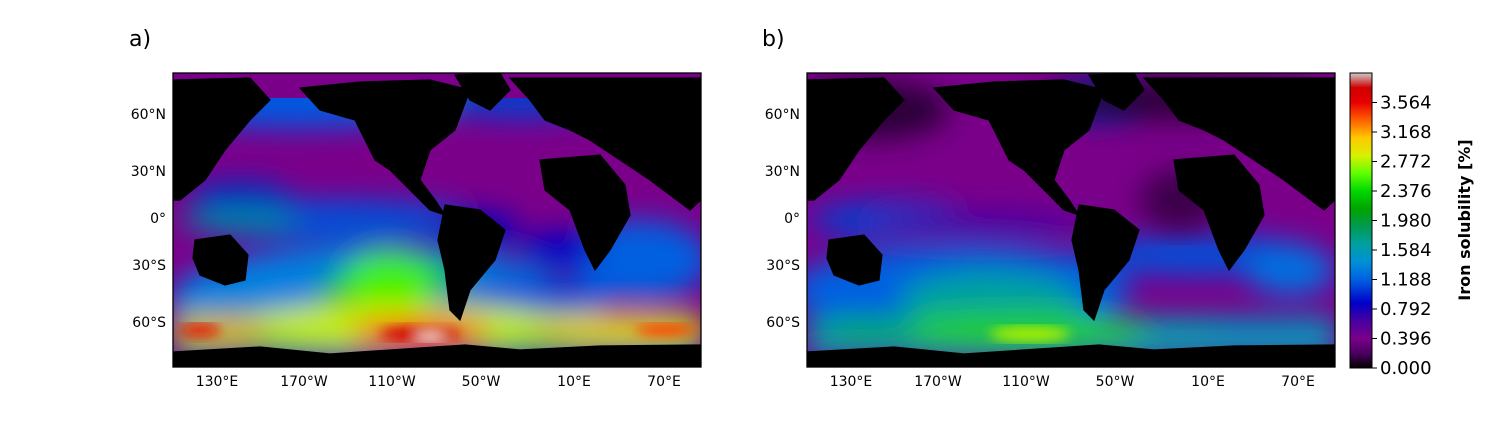 The width and height of the screenshot is (1500, 439). Describe the element at coordinates (148, 115) in the screenshot. I see `panel-a-lat-tick: 60°N` at that location.